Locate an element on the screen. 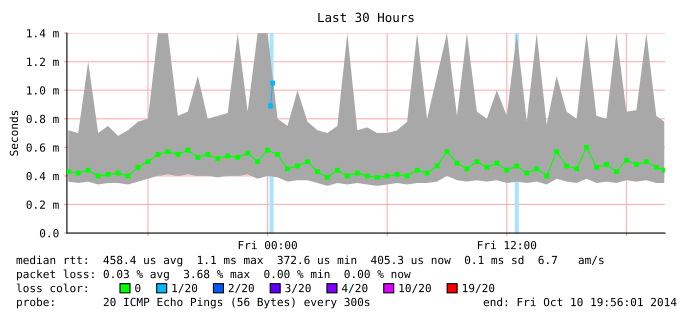  x-tick-label: Fri 00:00 is located at coordinates (267, 245).